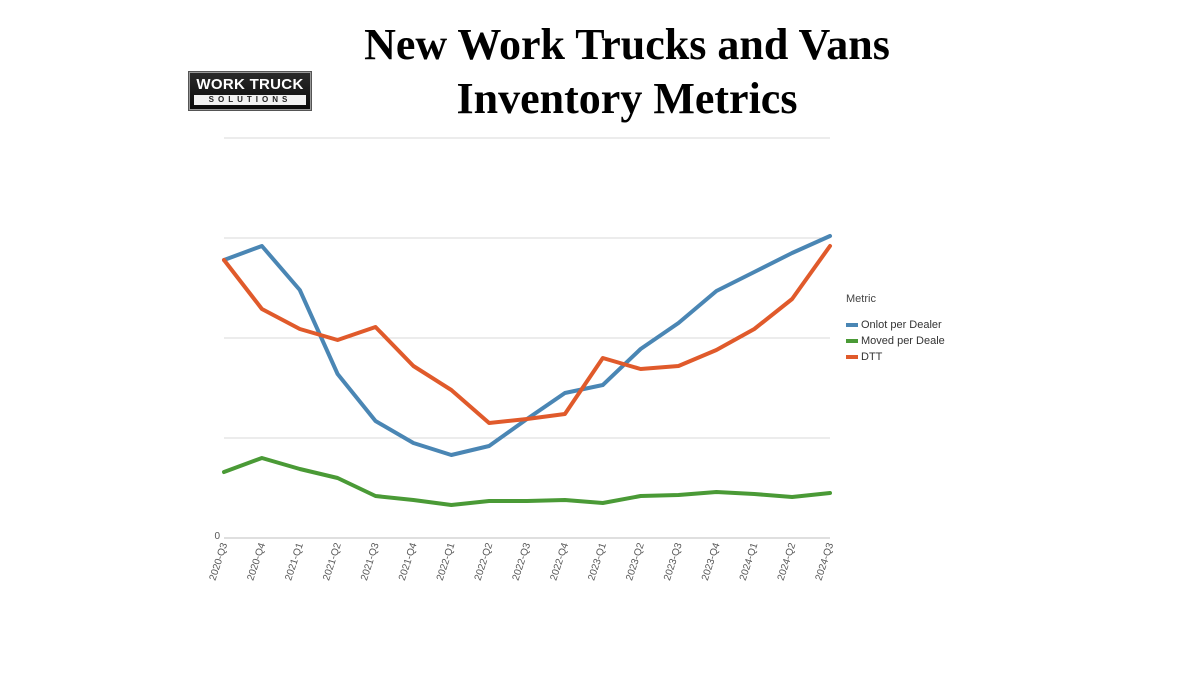  What do you see at coordinates (852, 357) in the screenshot?
I see `legend-swatch-dtt` at bounding box center [852, 357].